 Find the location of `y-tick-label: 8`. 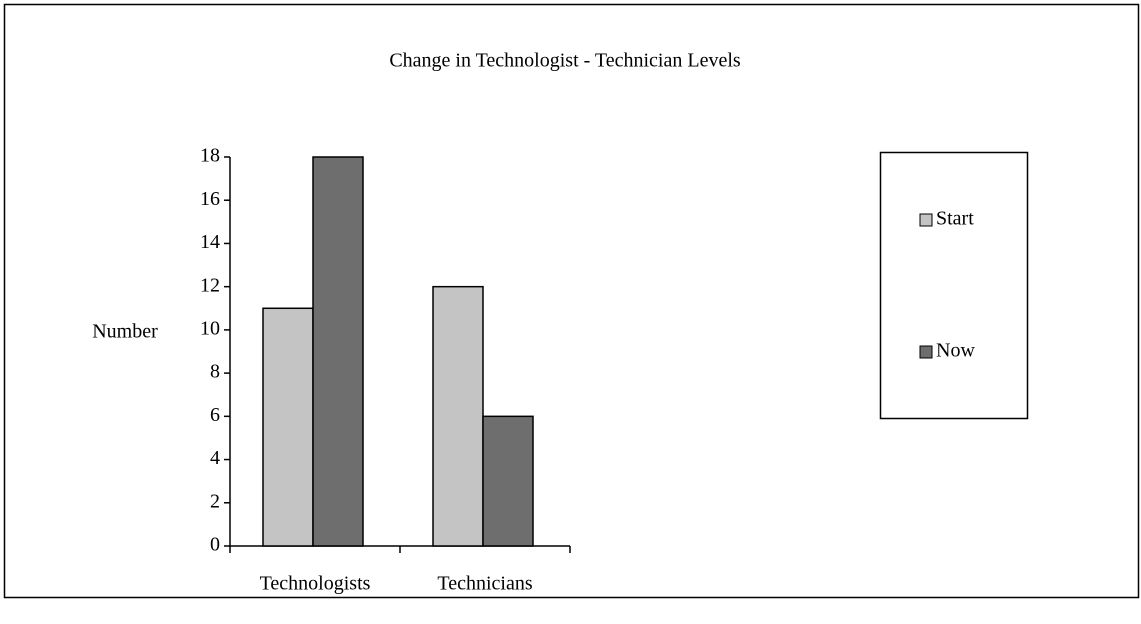

y-tick-label: 8 is located at coordinates (215, 372).